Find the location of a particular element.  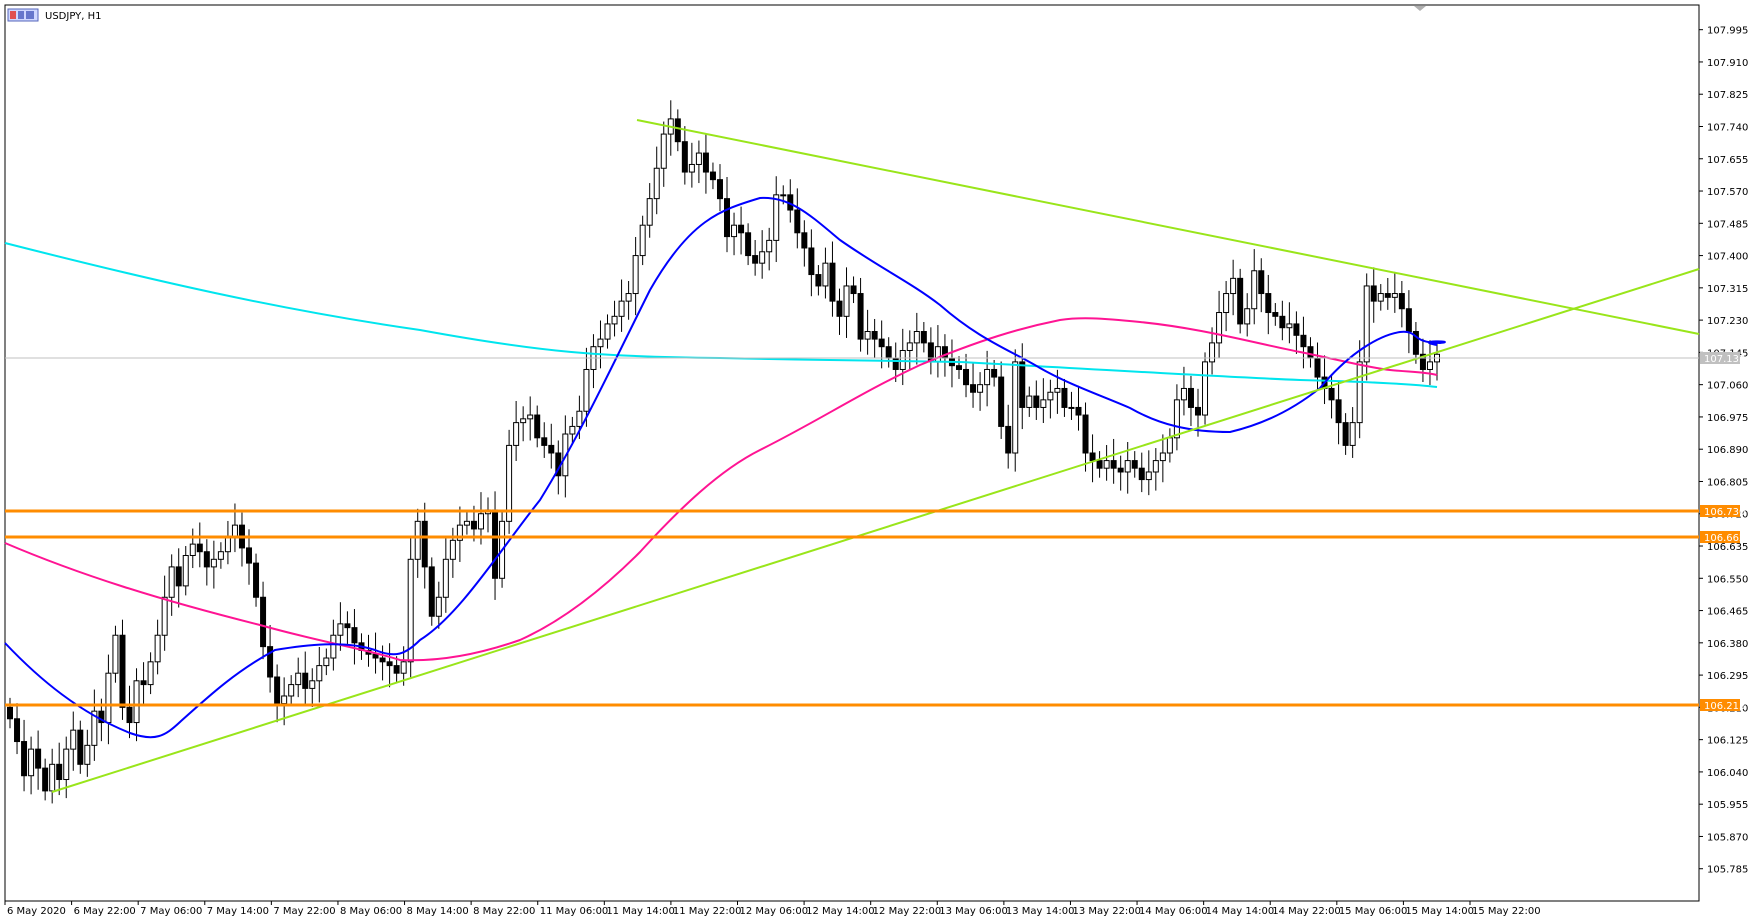

x-tick-label: 14 May 14:00 is located at coordinates (1240, 911).